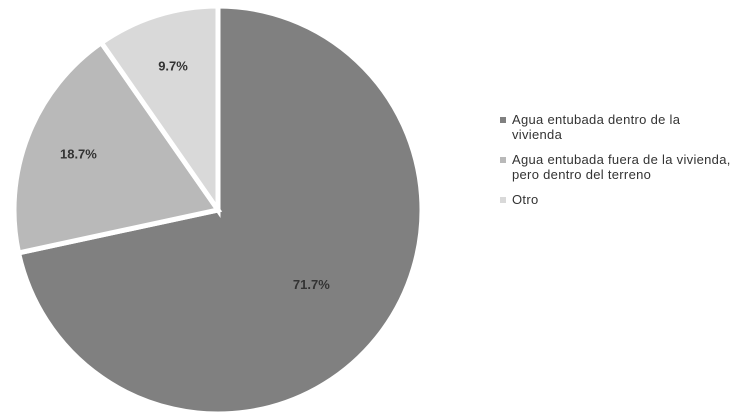  I want to click on legend-item: Otro, so click(616, 199).